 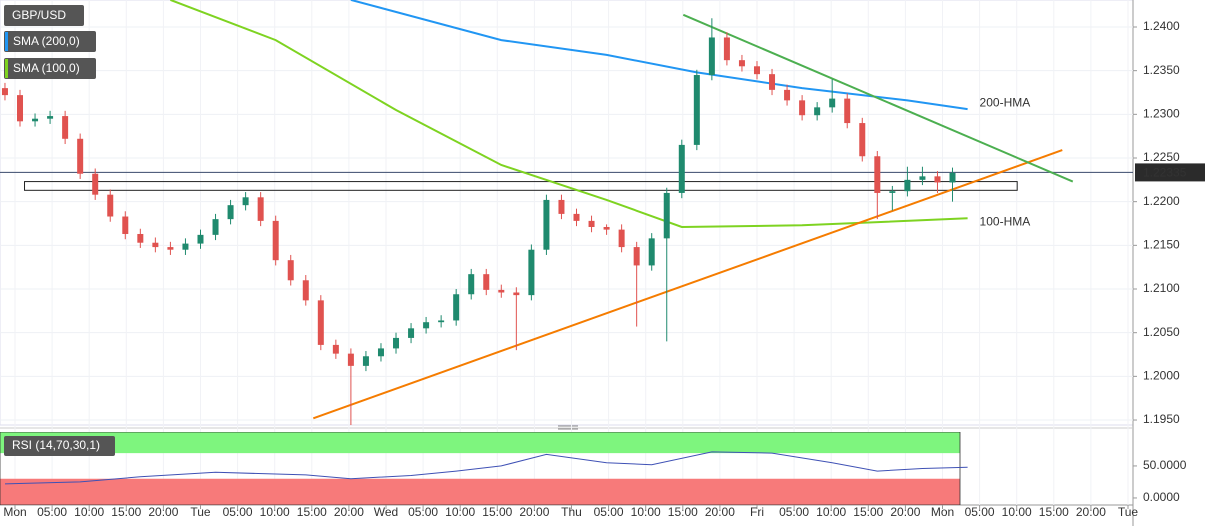 I want to click on y-tick-label: 1.1950, so click(x=1161, y=419).